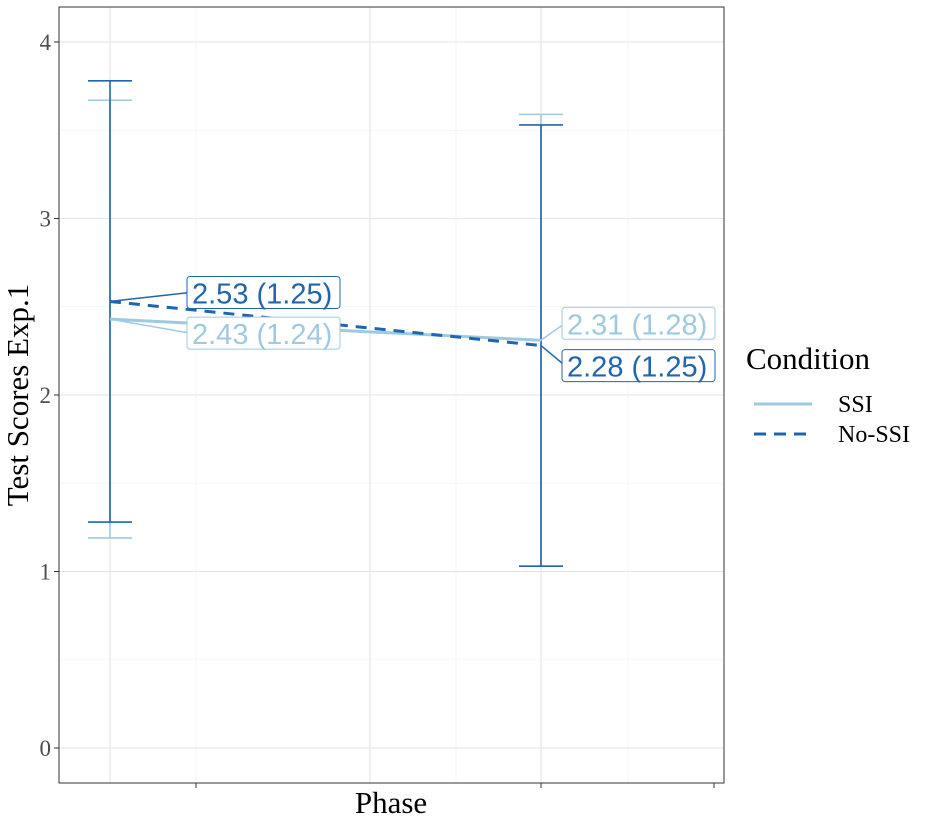 This screenshot has height=827, width=929. I want to click on y-tick-label: 4, so click(46, 42).